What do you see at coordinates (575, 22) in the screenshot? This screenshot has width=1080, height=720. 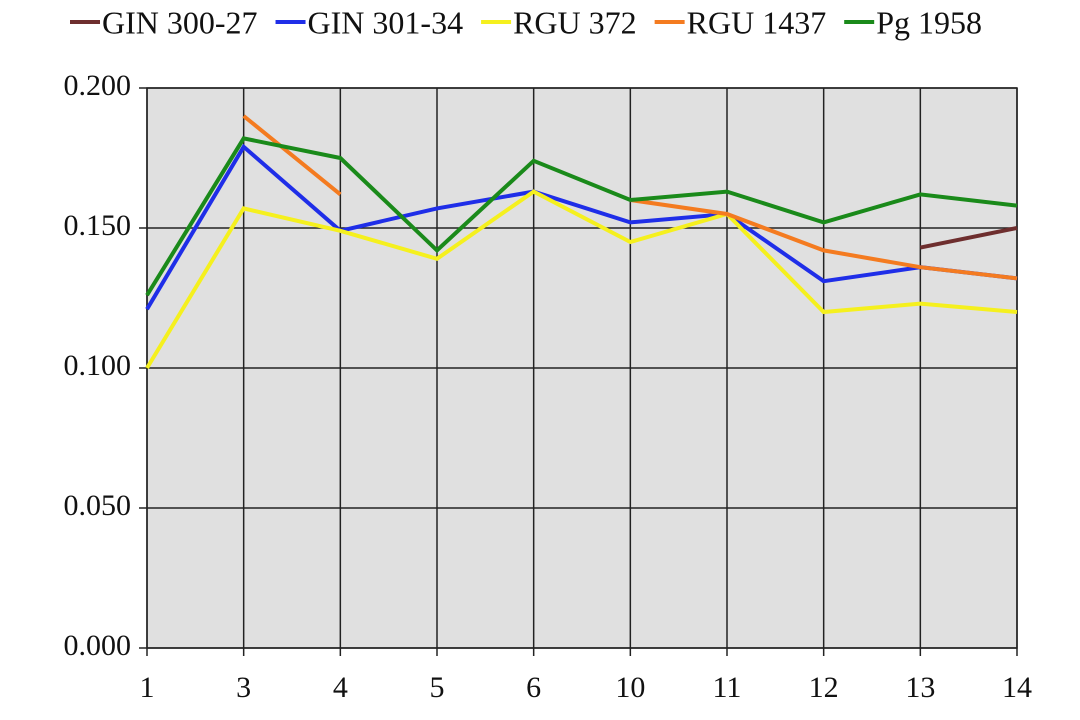 I see `legend-label: RGU 372` at bounding box center [575, 22].